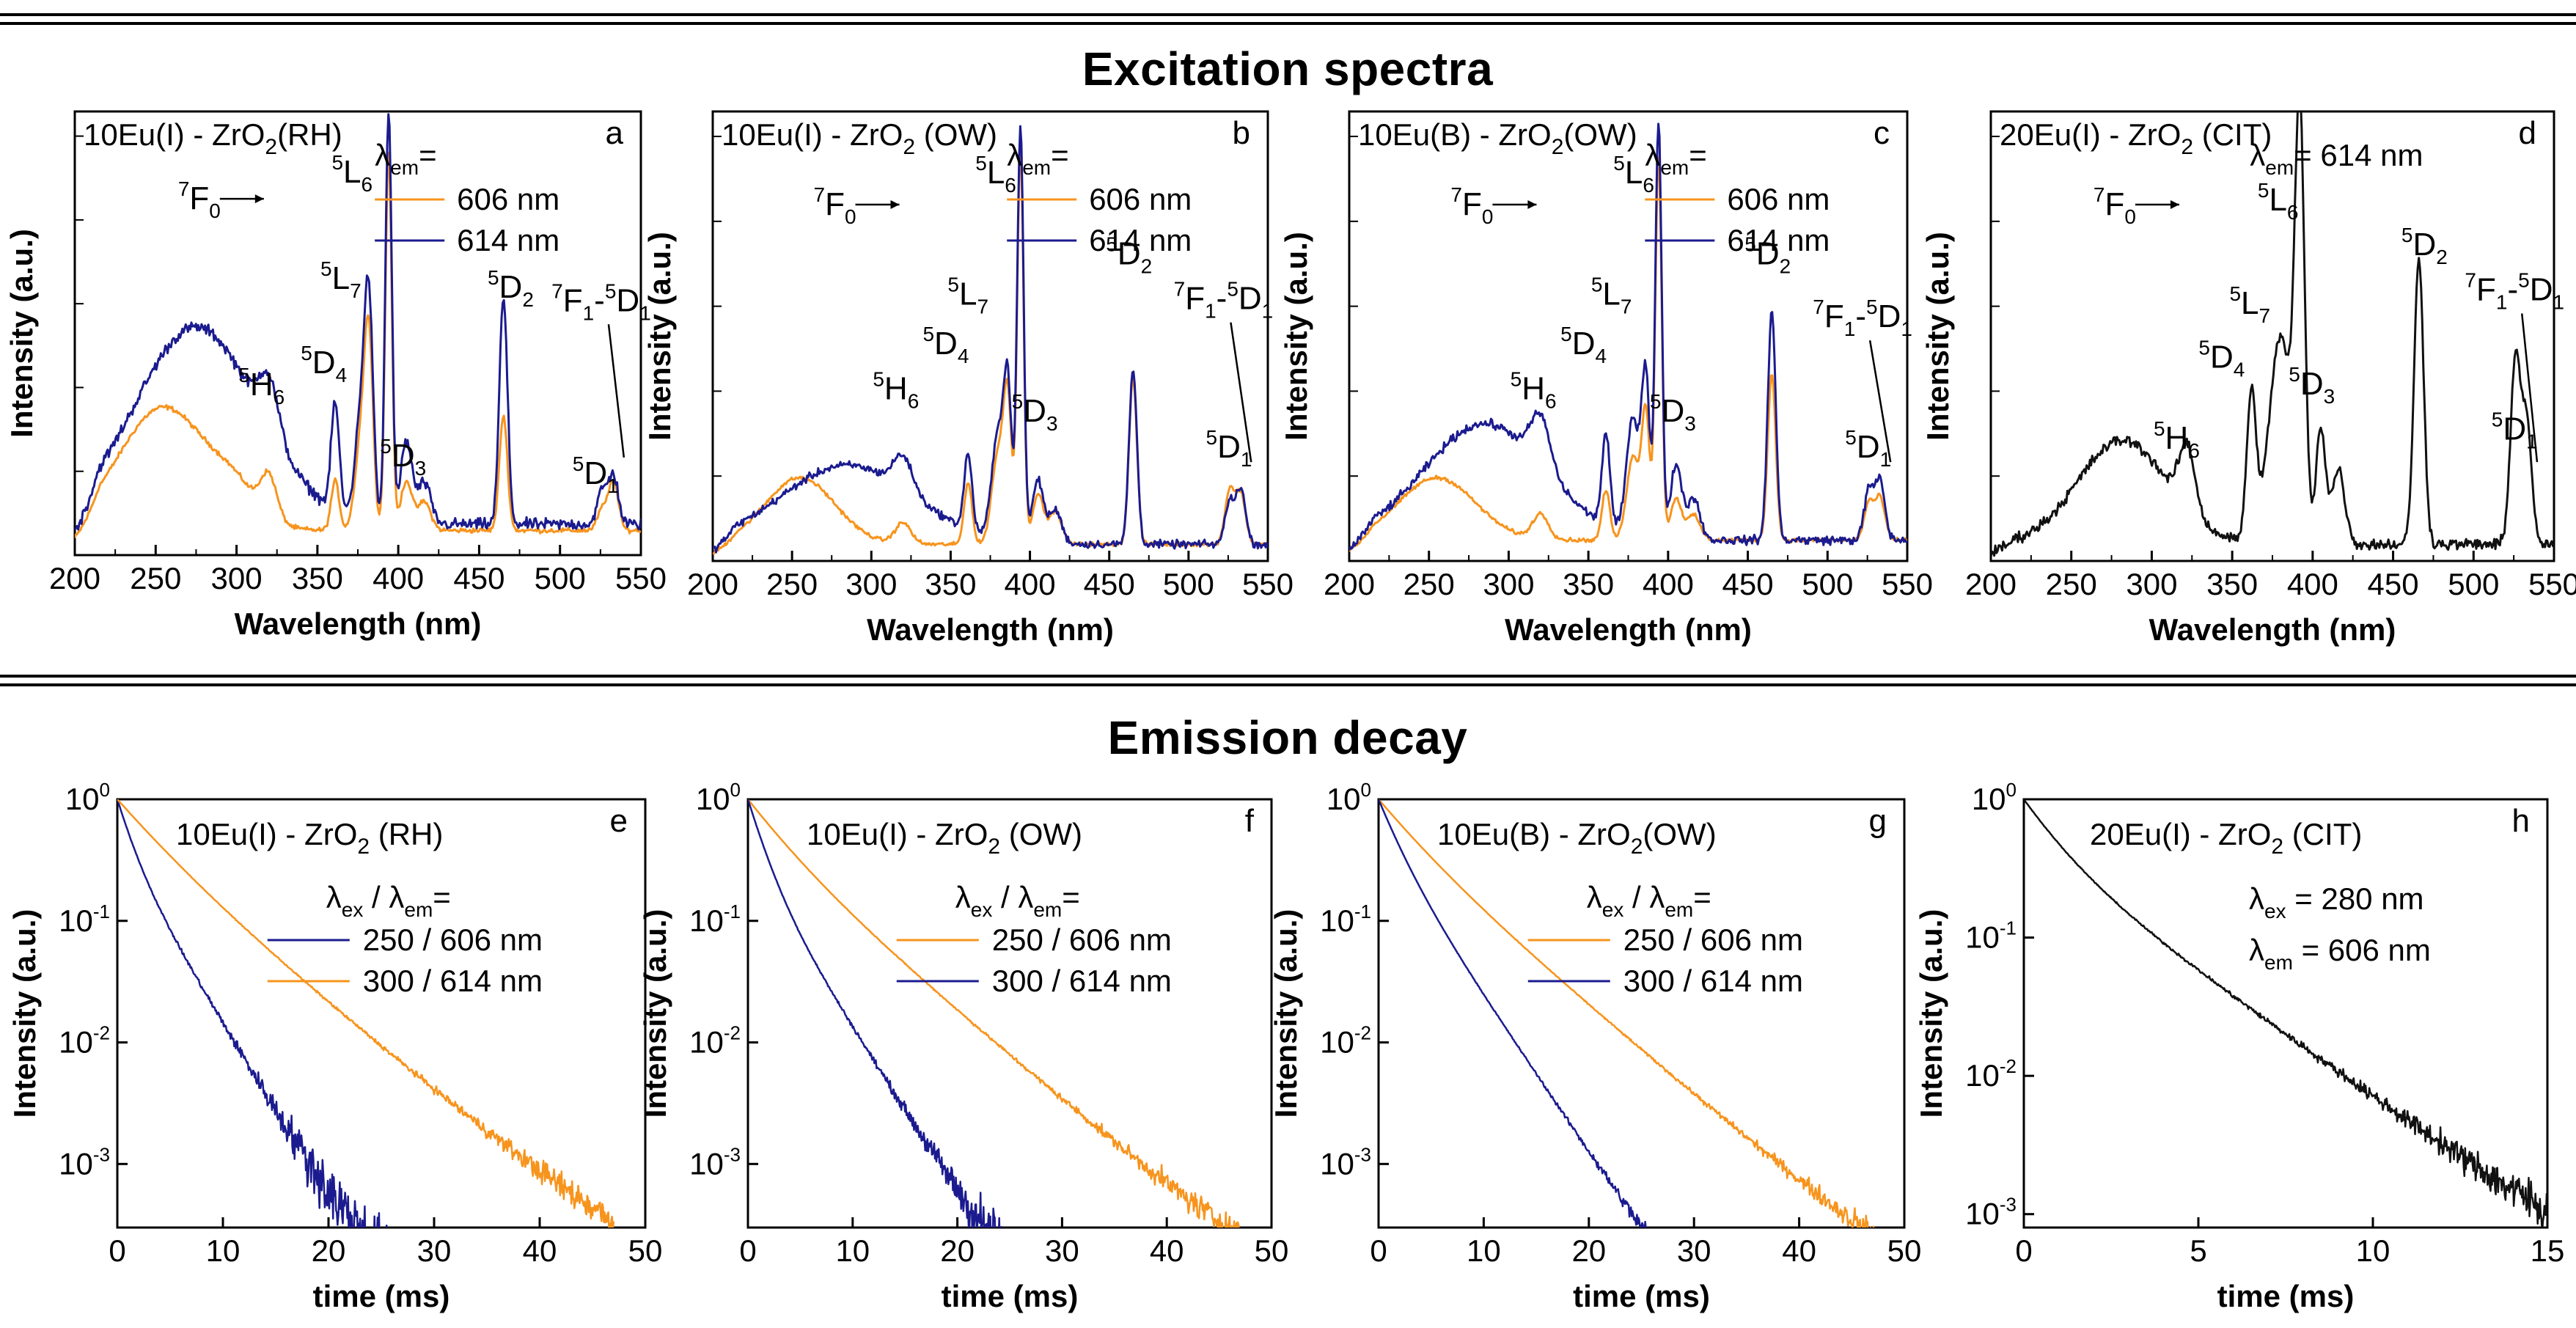 This screenshot has width=2576, height=1328. I want to click on transition-label: 7F0, so click(200, 199).